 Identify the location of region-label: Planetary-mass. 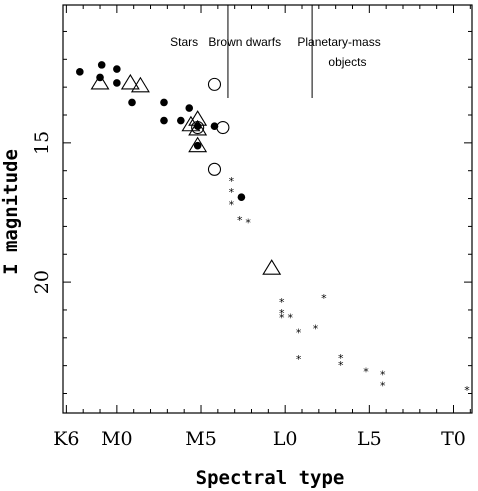
(338, 42).